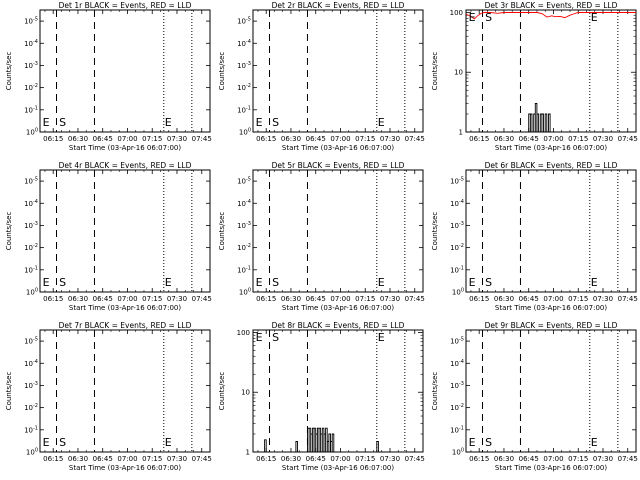  I want to click on panel-title: Det 6r BLACK = Events, RED = LLD, so click(551, 165).